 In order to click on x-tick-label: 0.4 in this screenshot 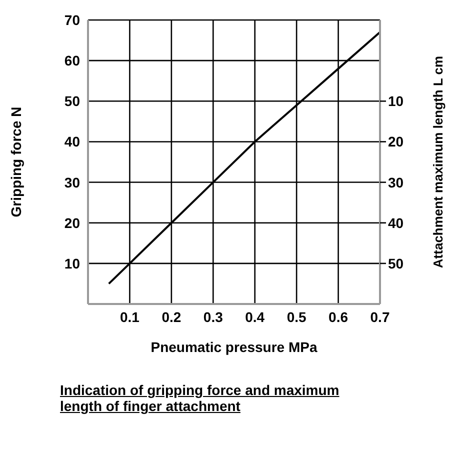, I will do `click(255, 316)`.